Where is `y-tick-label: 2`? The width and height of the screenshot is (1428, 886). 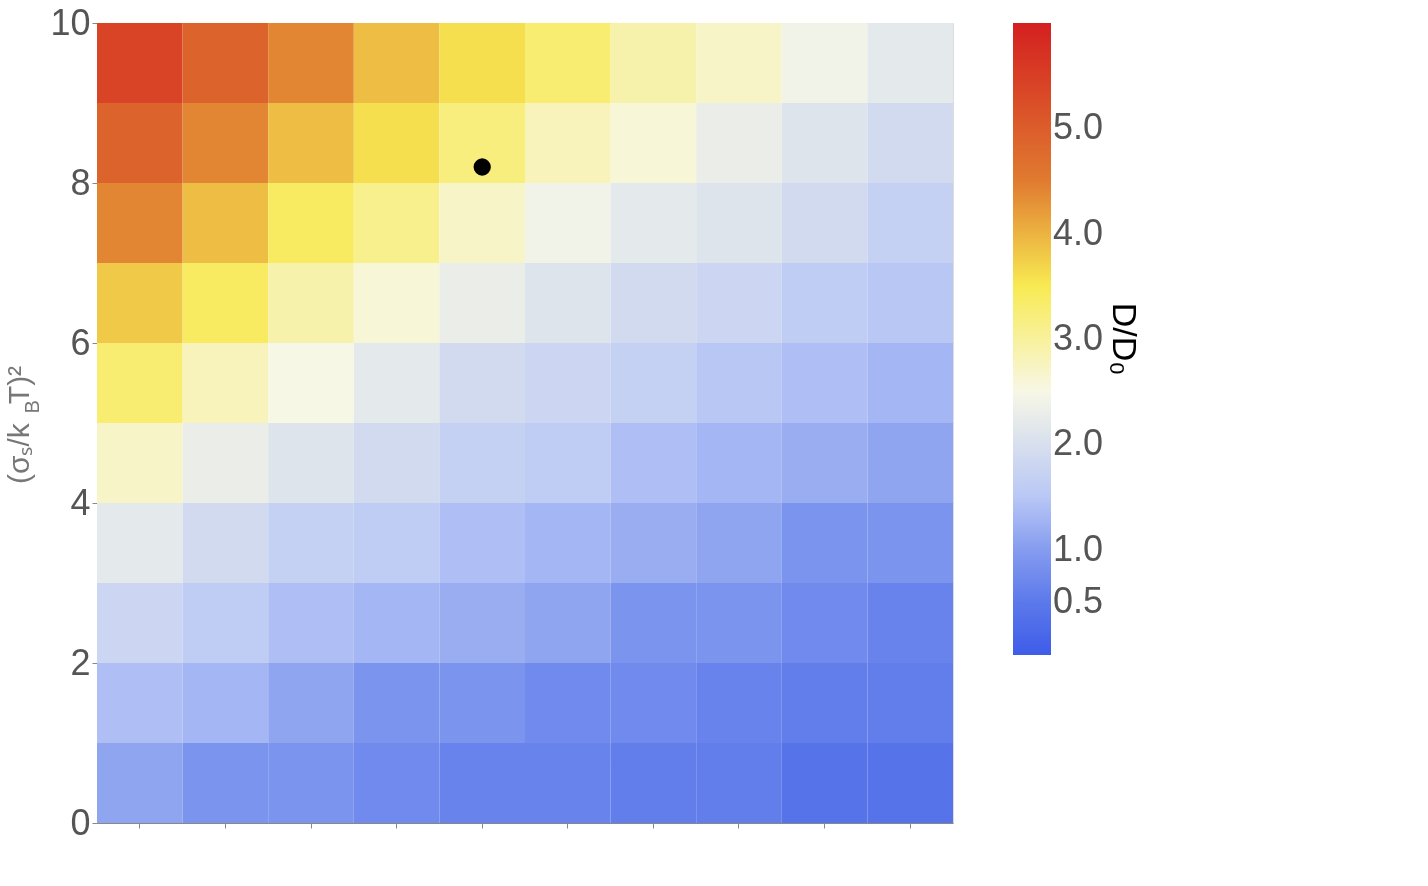
y-tick-label: 2 is located at coordinates (80, 662).